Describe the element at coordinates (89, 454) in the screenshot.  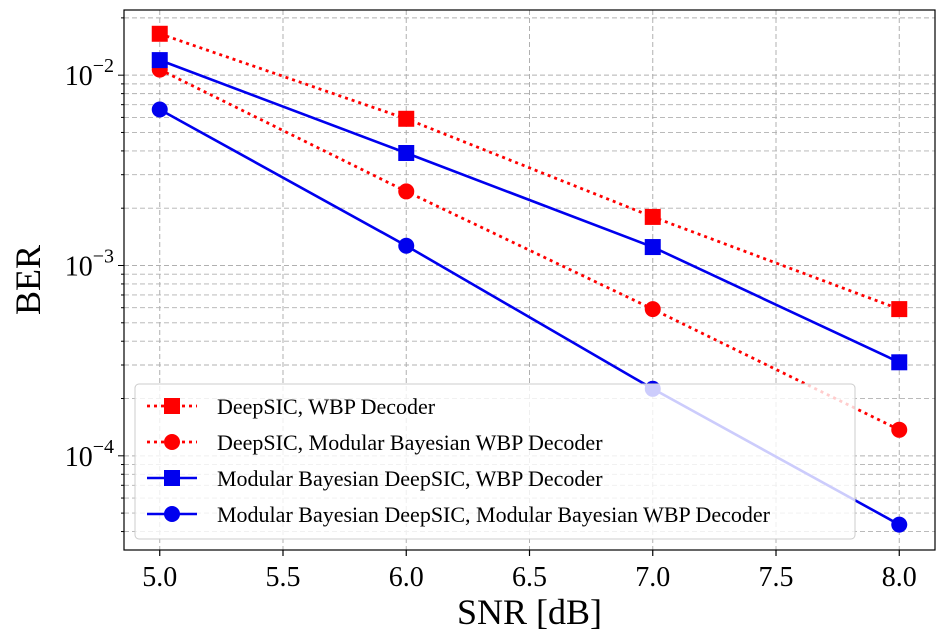
I see `y-tick-label: 10⁻⁴` at that location.